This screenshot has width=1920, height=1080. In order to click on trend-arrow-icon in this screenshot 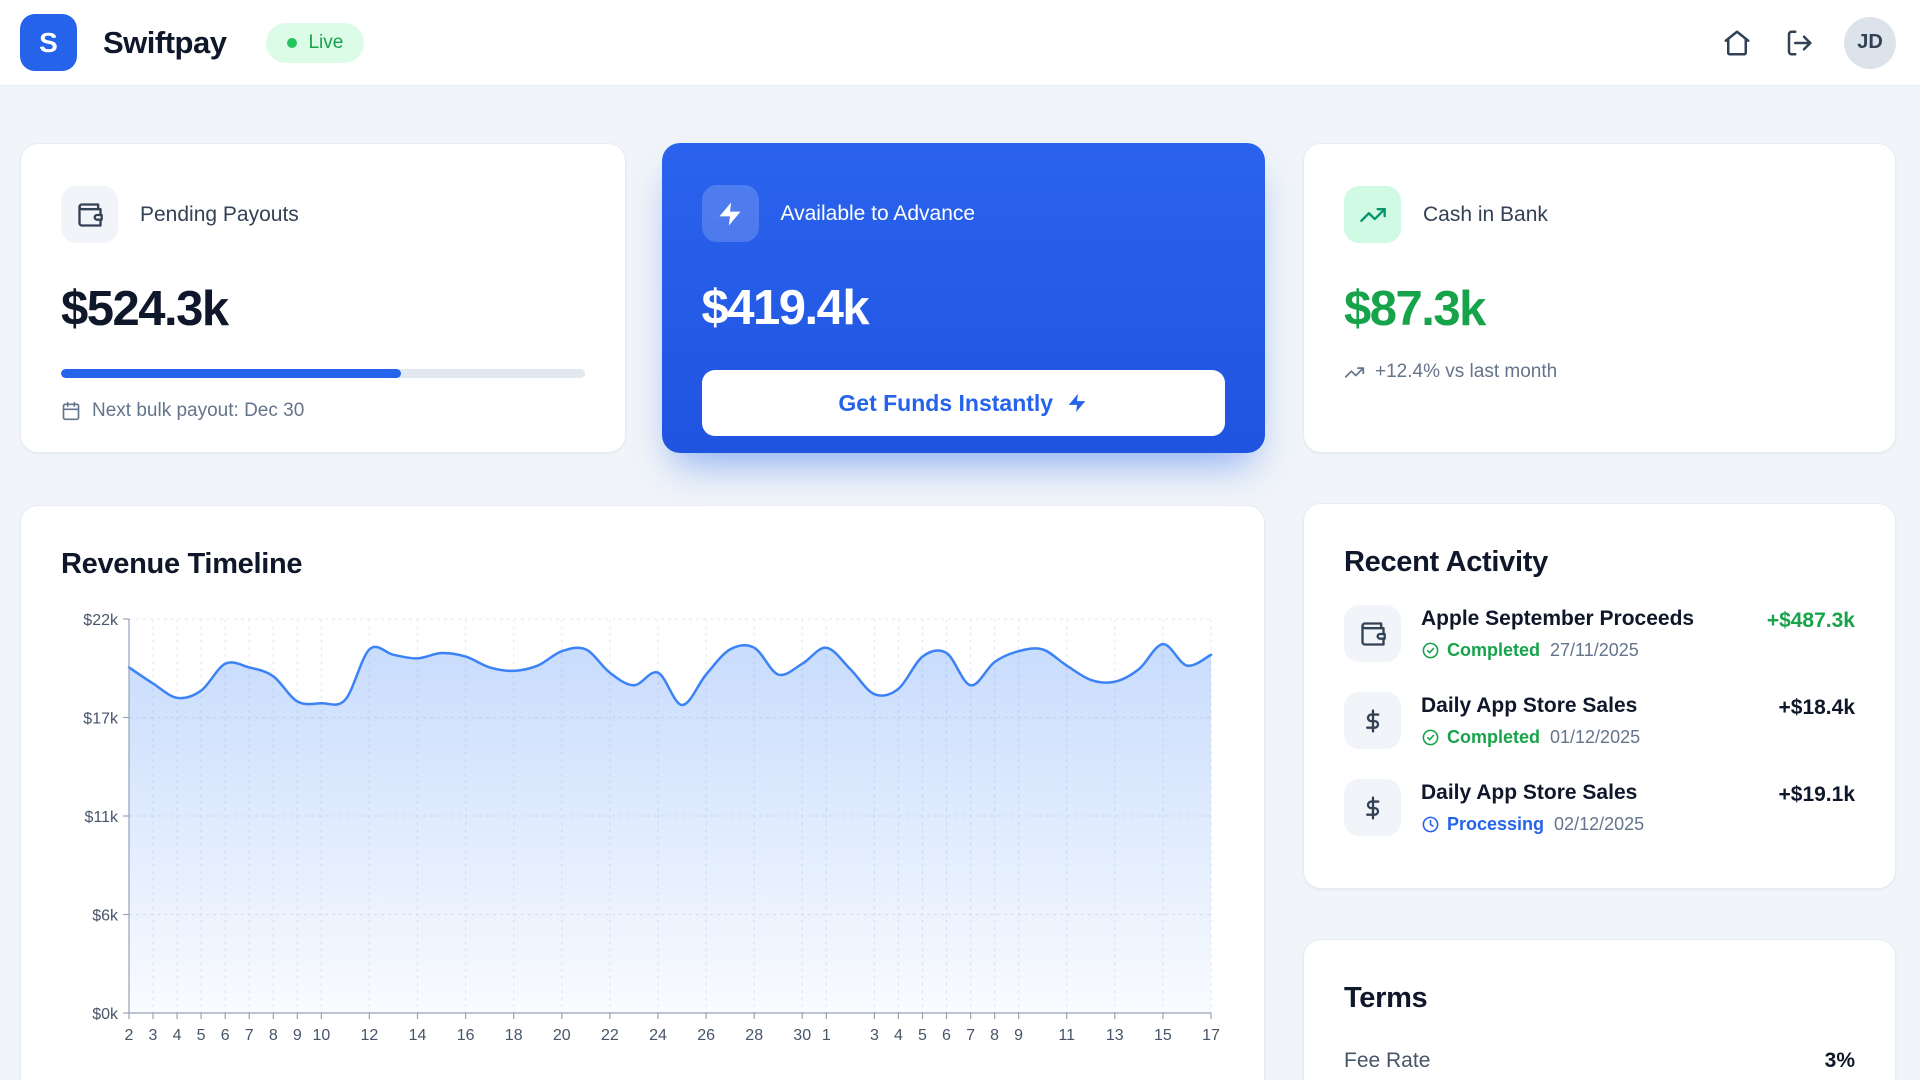, I will do `click(1354, 372)`.